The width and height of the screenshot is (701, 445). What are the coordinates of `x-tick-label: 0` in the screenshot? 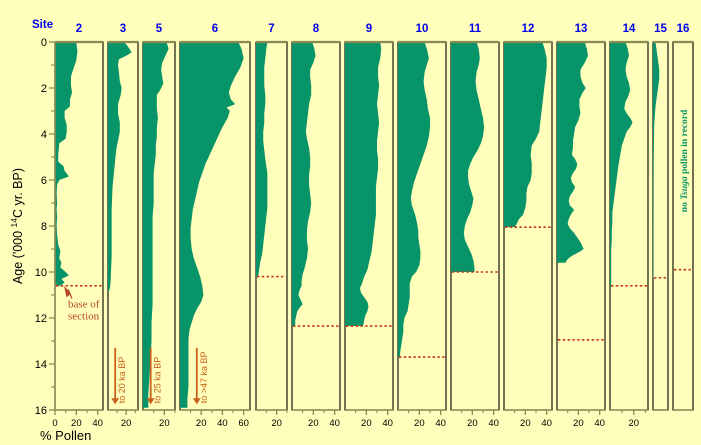 It's located at (54, 423).